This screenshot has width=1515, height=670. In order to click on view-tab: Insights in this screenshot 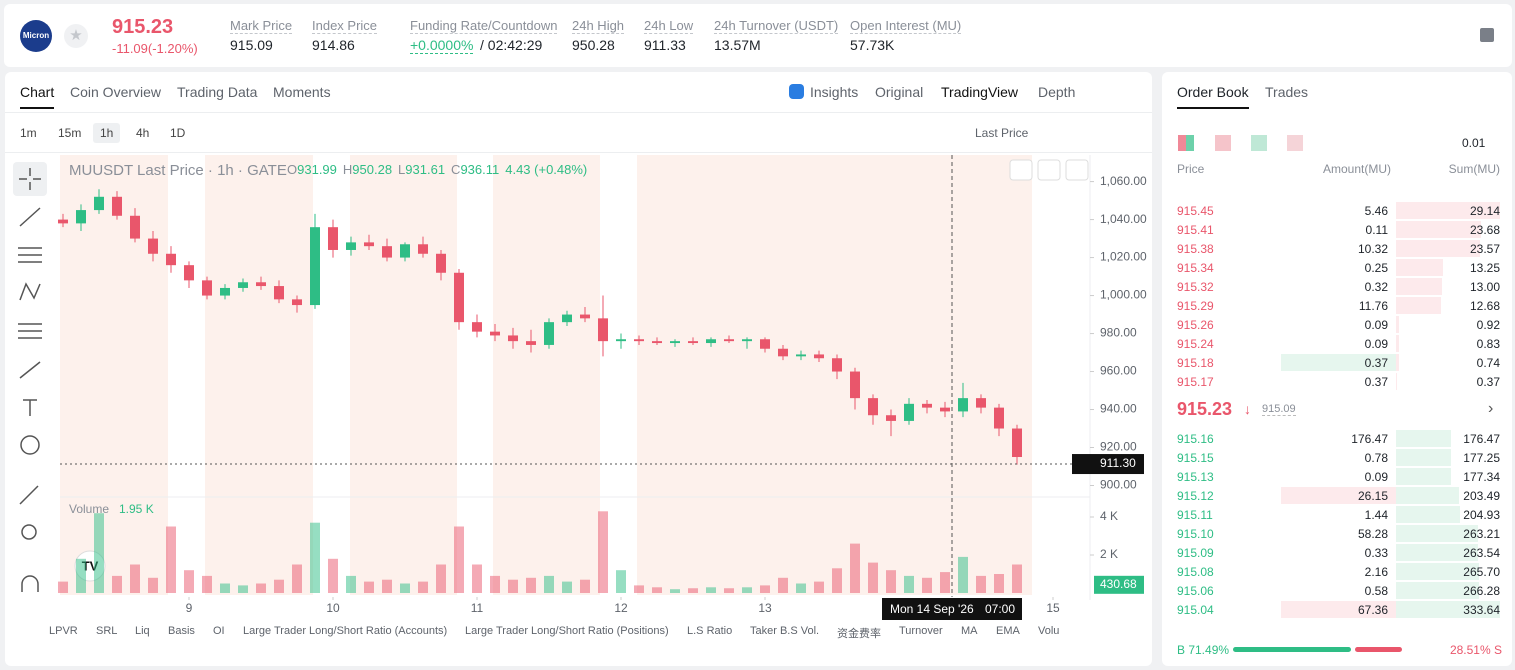, I will do `click(834, 92)`.